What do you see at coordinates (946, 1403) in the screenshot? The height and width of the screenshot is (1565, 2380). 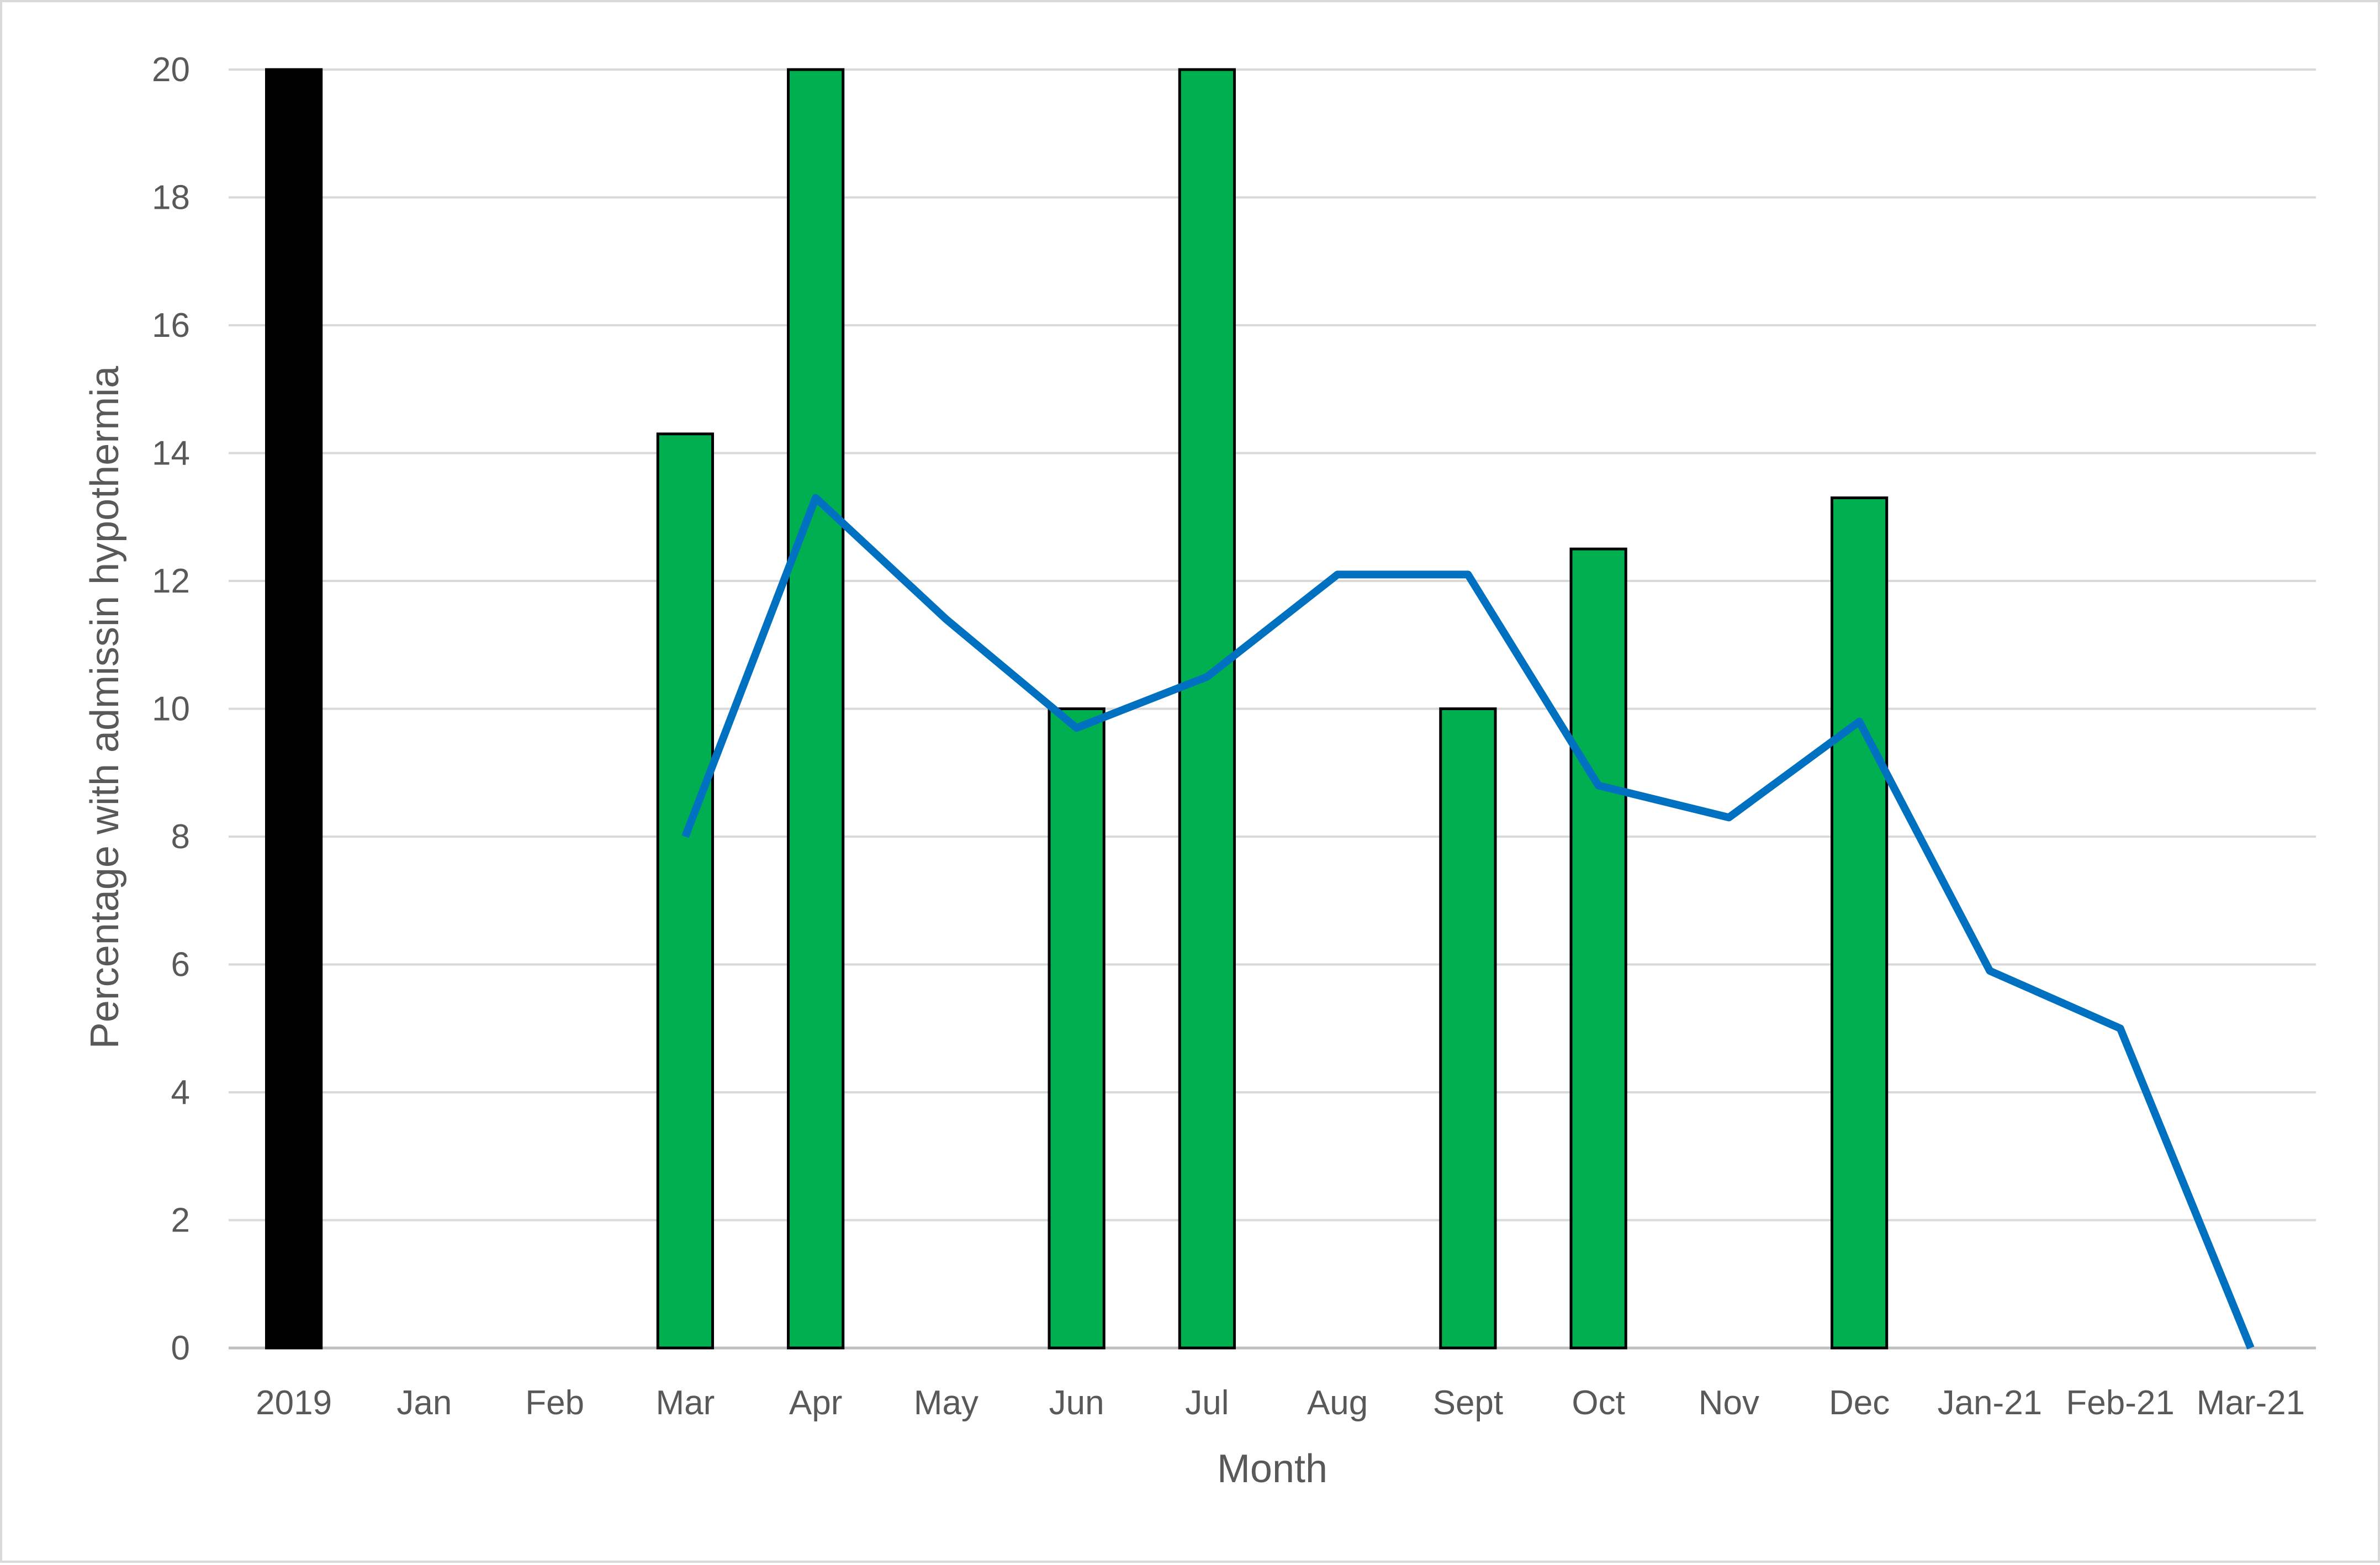 I see `x-tick-label-may: May` at bounding box center [946, 1403].